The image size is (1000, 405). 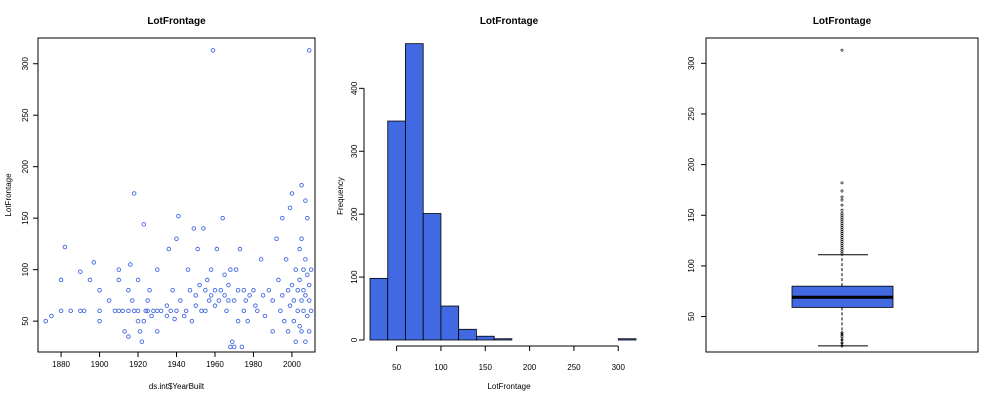 What do you see at coordinates (340, 196) in the screenshot?
I see `y-axis-label: Frequency` at bounding box center [340, 196].